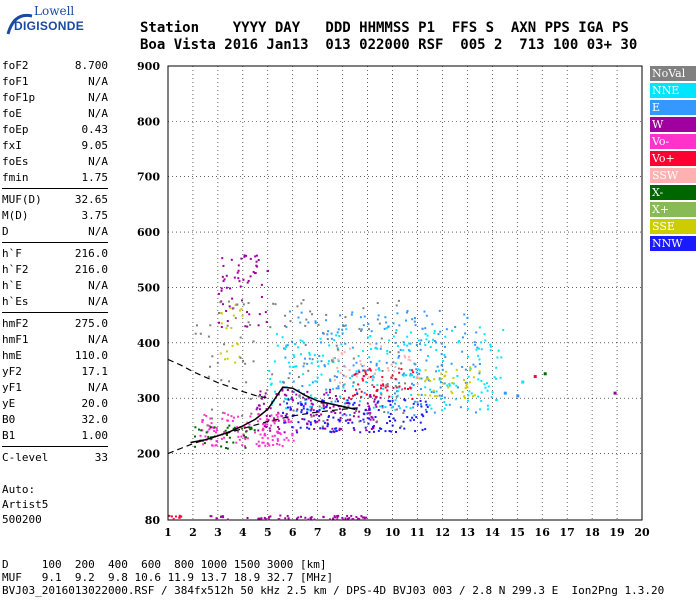 This screenshot has width=700, height=600. What do you see at coordinates (153, 520) in the screenshot?
I see `y-tick-label: 80` at bounding box center [153, 520].